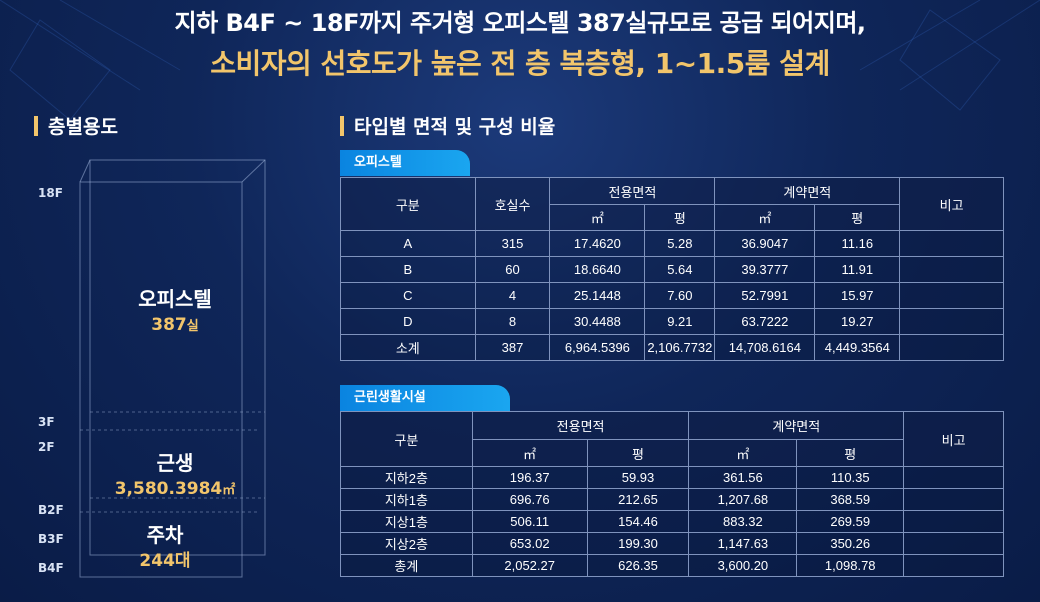  Describe the element at coordinates (857, 321) in the screenshot. I see `table-cell: 19.27` at that location.